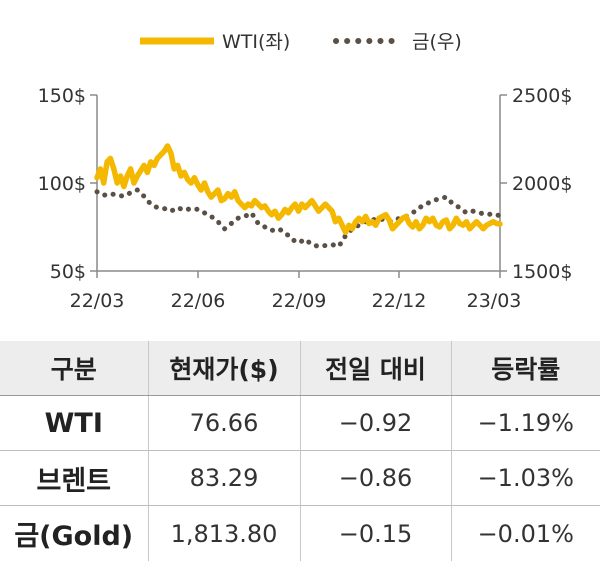  I want to click on header-change-rate: 등락률, so click(525, 368).